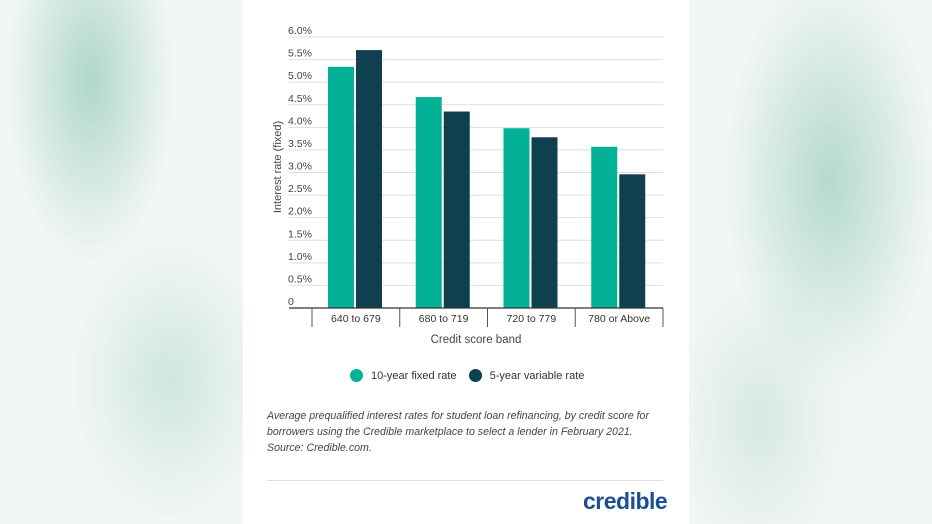 The height and width of the screenshot is (524, 932). I want to click on legend: 10-year fixed rate 5-year variable rate, so click(467, 375).